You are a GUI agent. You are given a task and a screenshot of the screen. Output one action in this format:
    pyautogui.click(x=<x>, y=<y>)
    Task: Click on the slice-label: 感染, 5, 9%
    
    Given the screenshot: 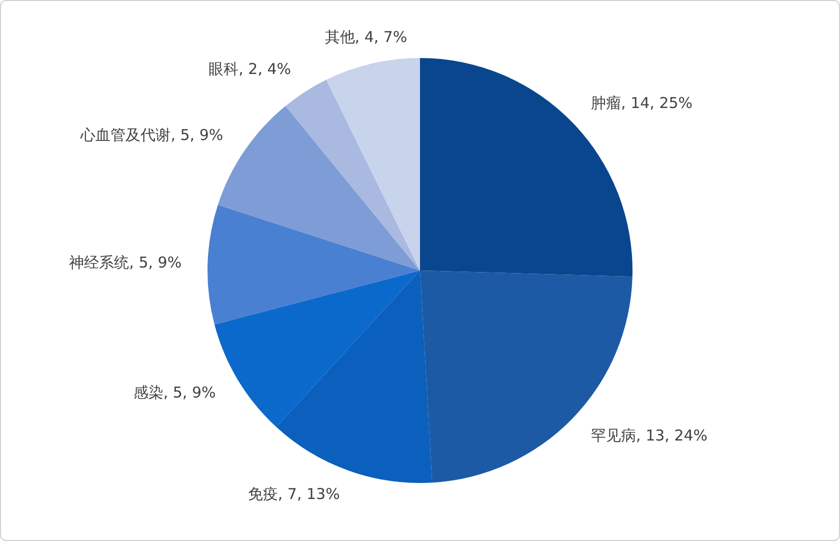 What is the action you would take?
    pyautogui.click(x=174, y=393)
    